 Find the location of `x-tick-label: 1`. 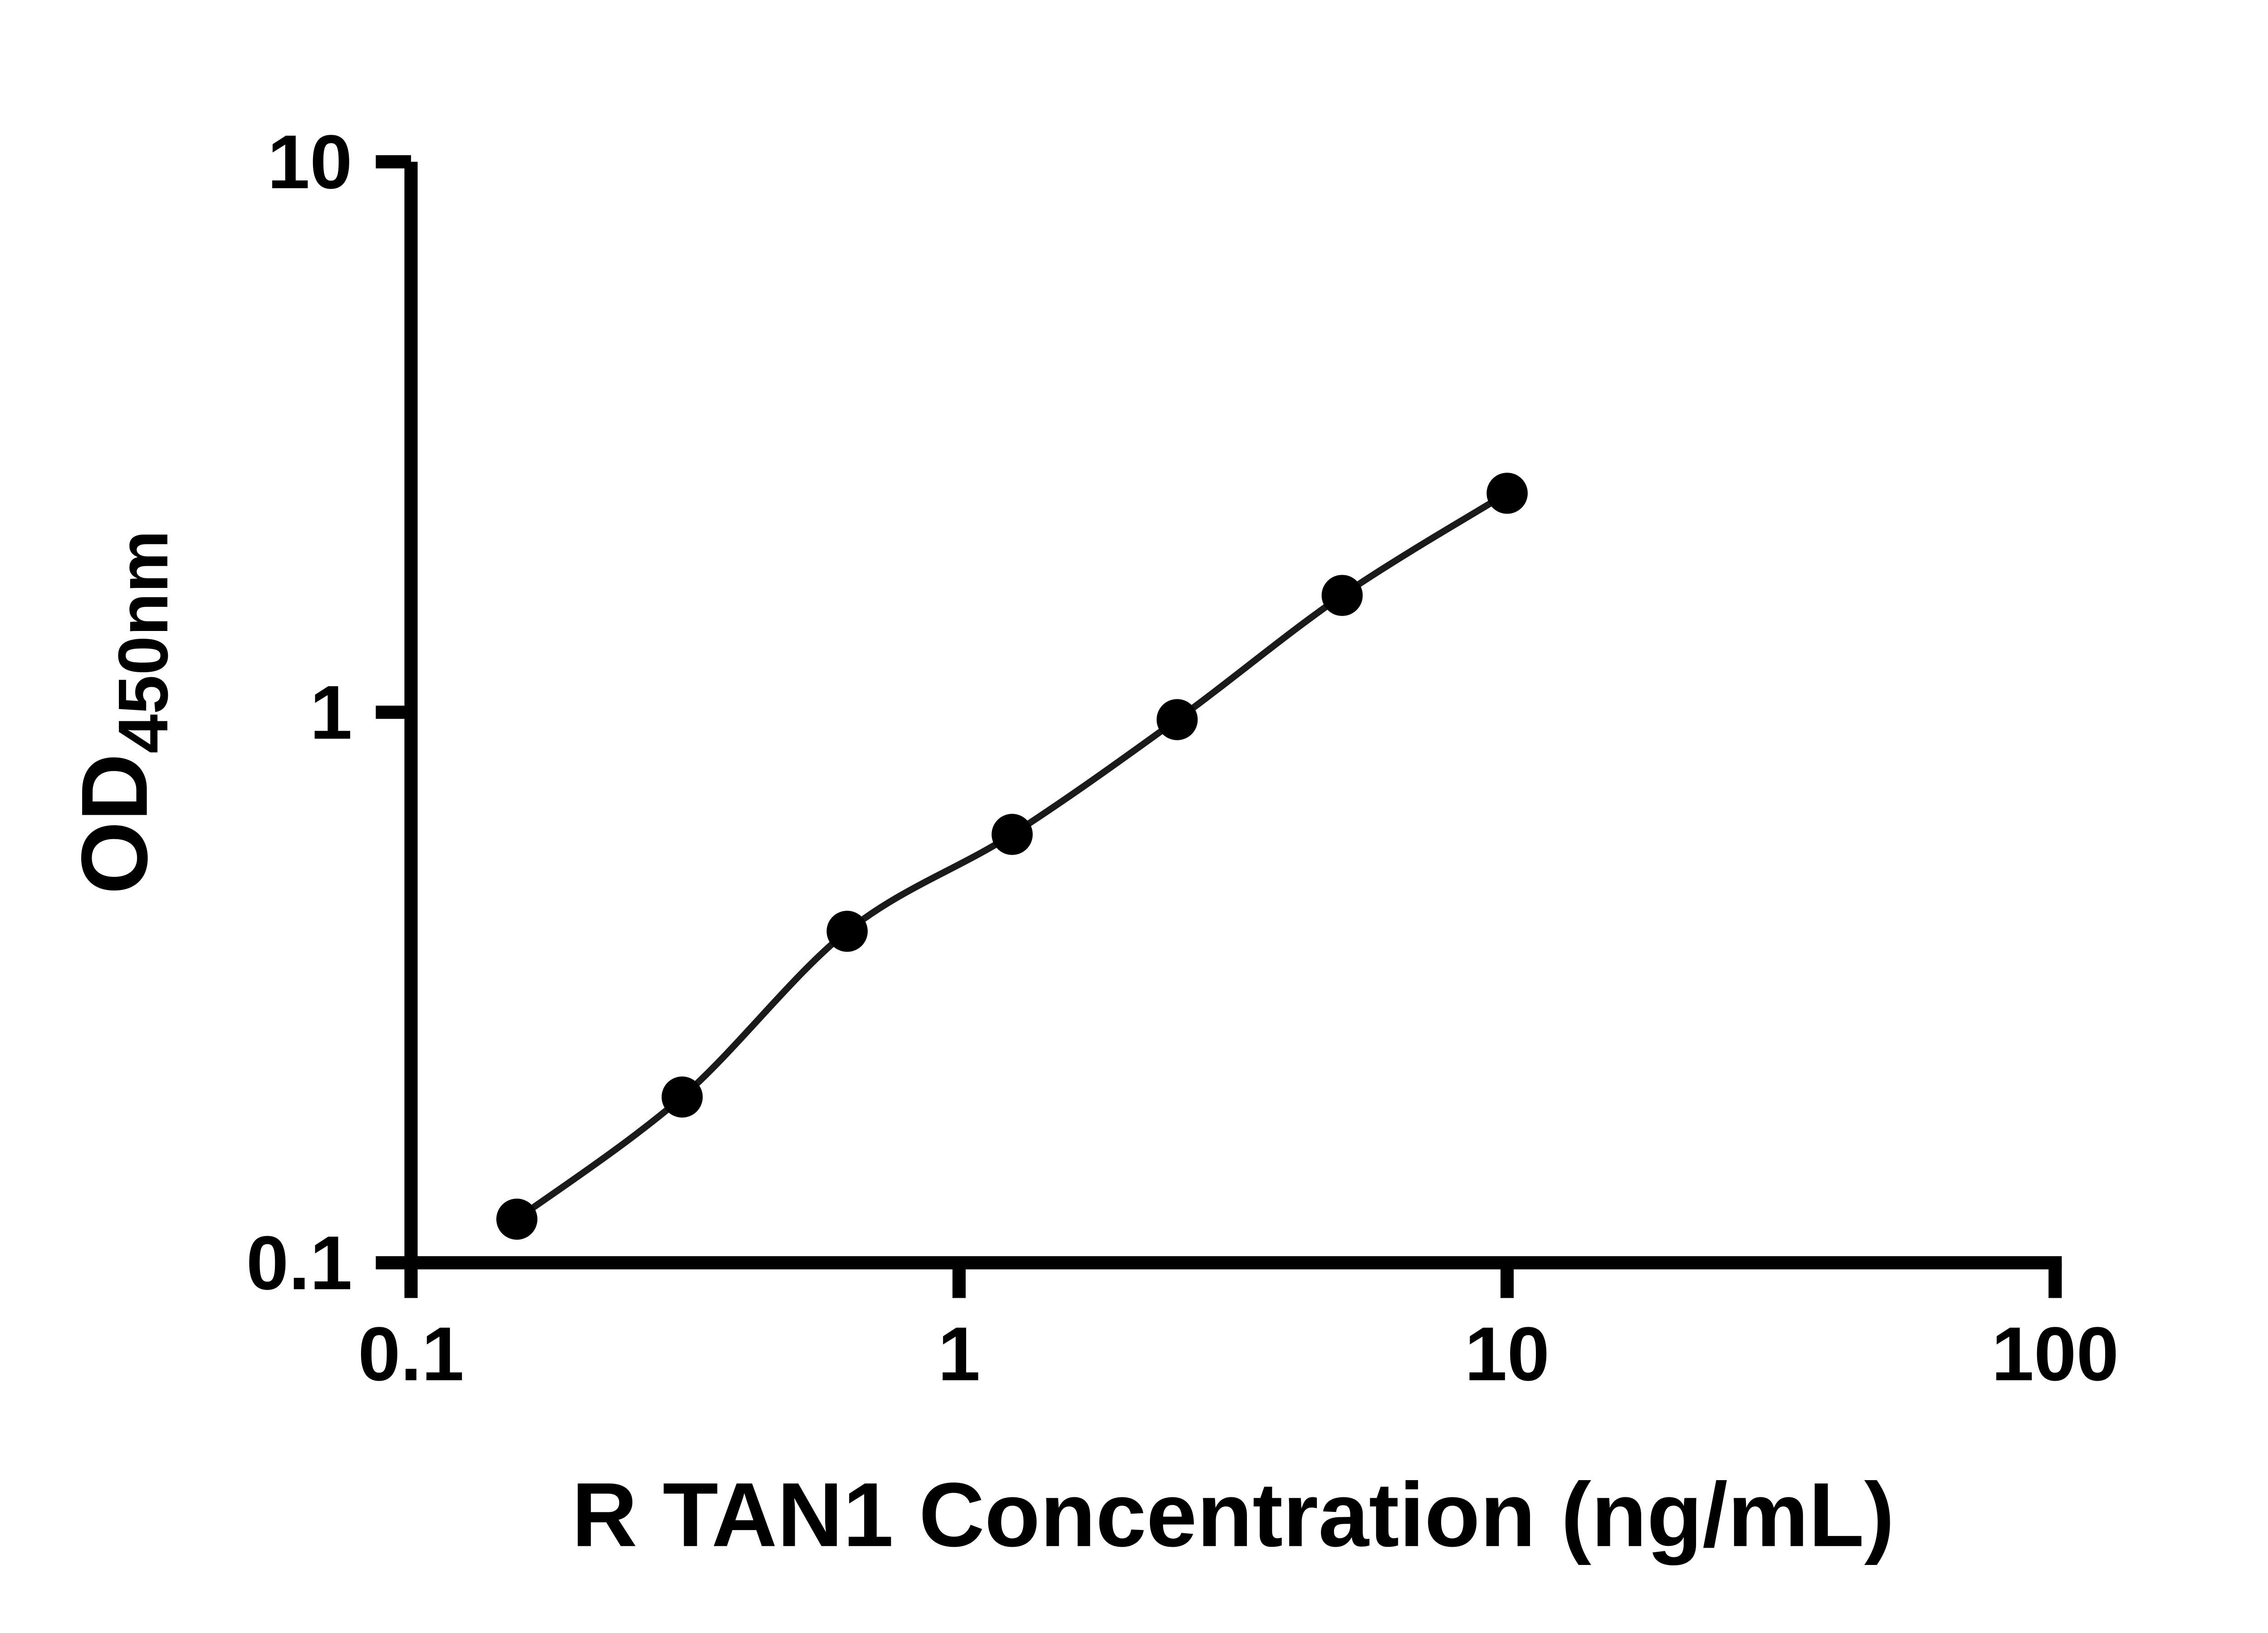

x-tick-label: 1 is located at coordinates (960, 1354).